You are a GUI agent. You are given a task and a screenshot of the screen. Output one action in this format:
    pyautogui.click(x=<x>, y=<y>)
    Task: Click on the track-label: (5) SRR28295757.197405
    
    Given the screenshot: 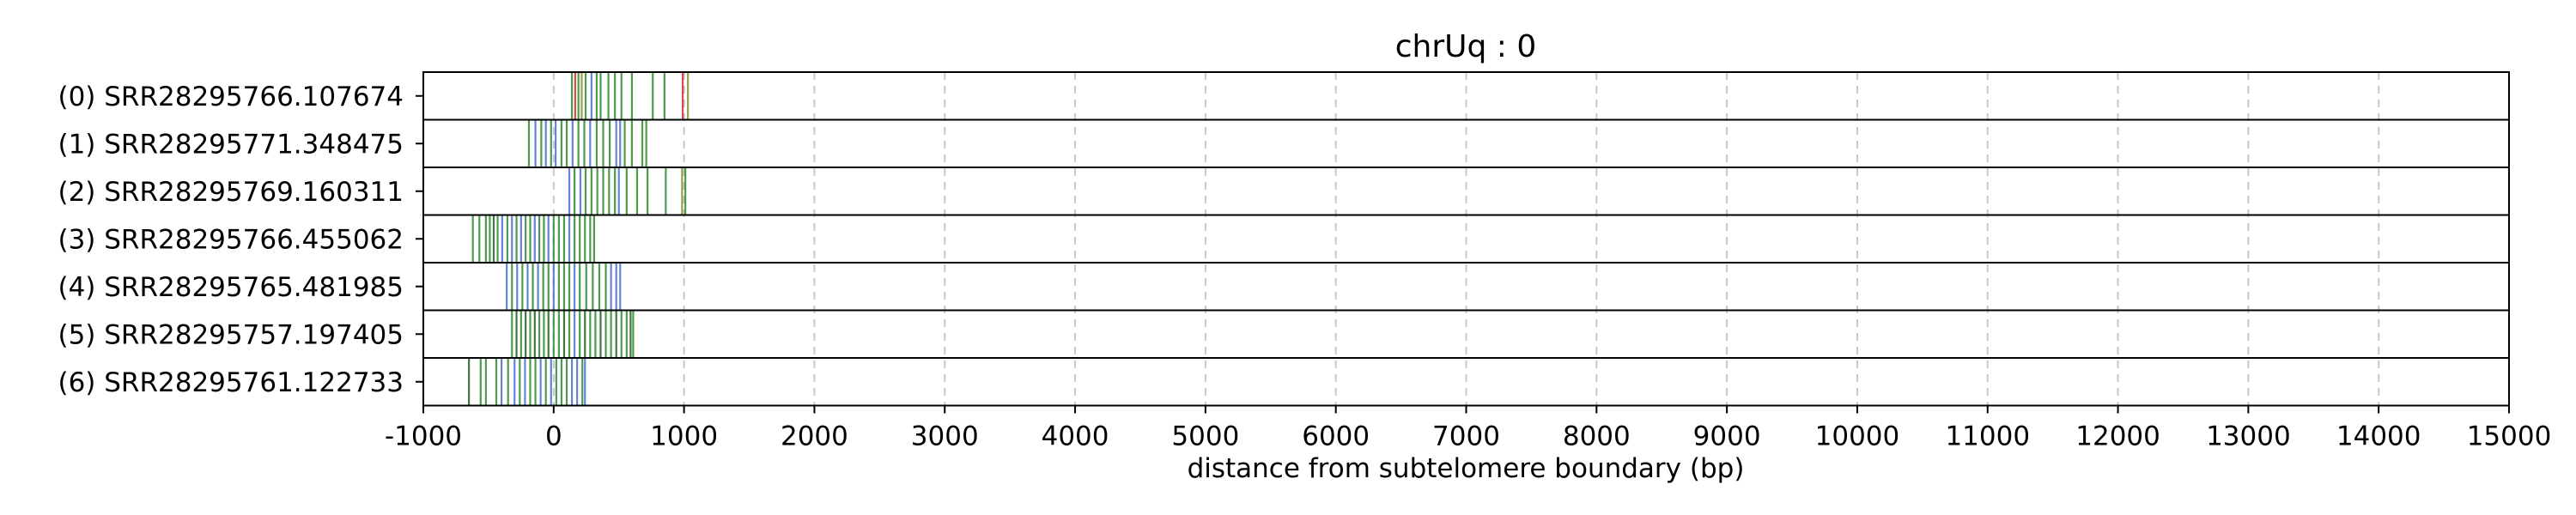 What is the action you would take?
    pyautogui.click(x=231, y=334)
    